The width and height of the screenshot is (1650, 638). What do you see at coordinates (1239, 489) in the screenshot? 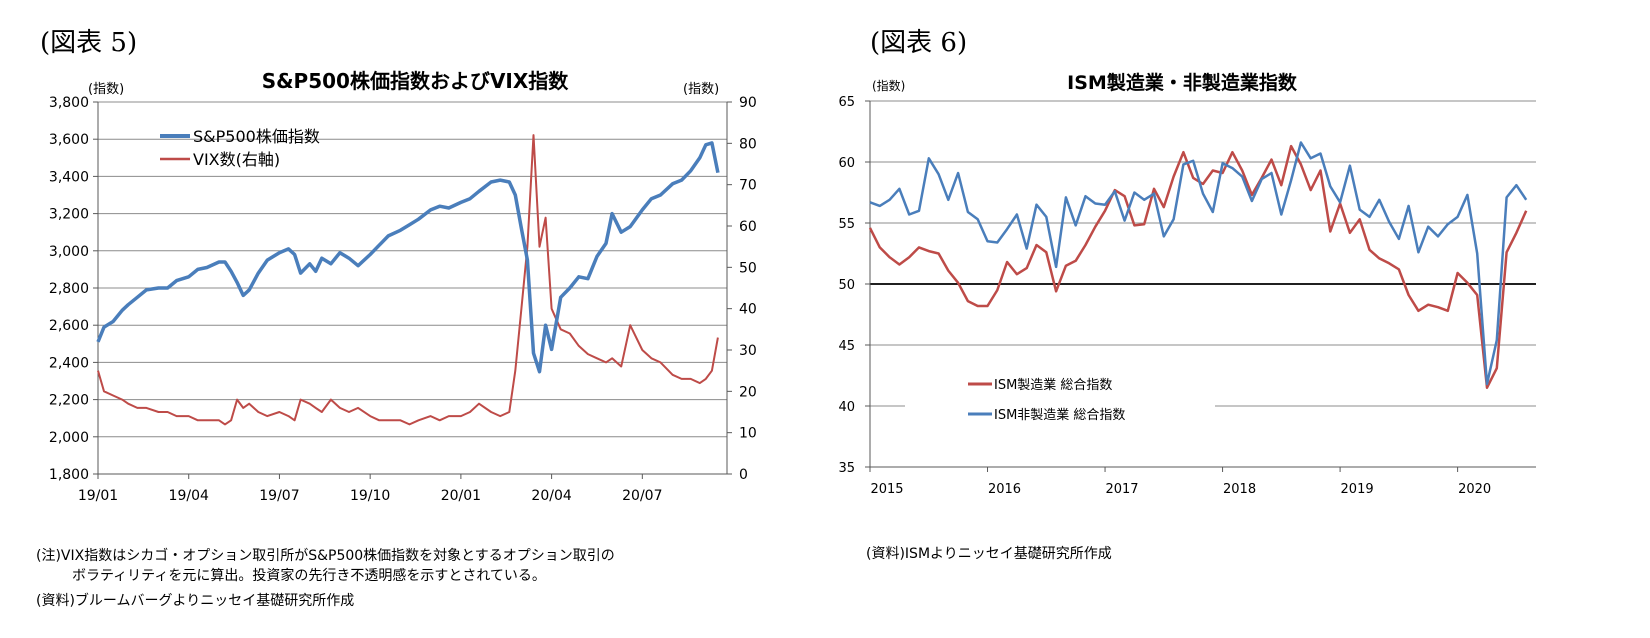
I see `chart2-x-tick-label: 2018` at bounding box center [1239, 489].